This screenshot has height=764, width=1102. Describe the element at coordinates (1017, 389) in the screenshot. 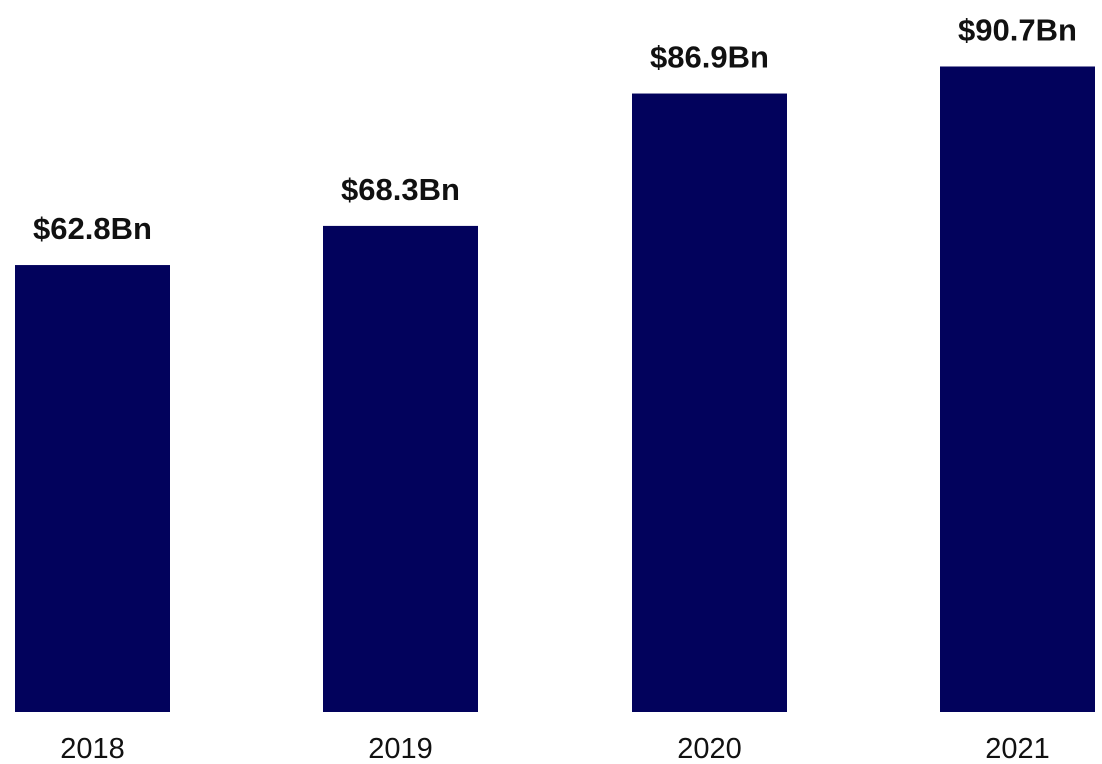

I see `bar-2021` at that location.